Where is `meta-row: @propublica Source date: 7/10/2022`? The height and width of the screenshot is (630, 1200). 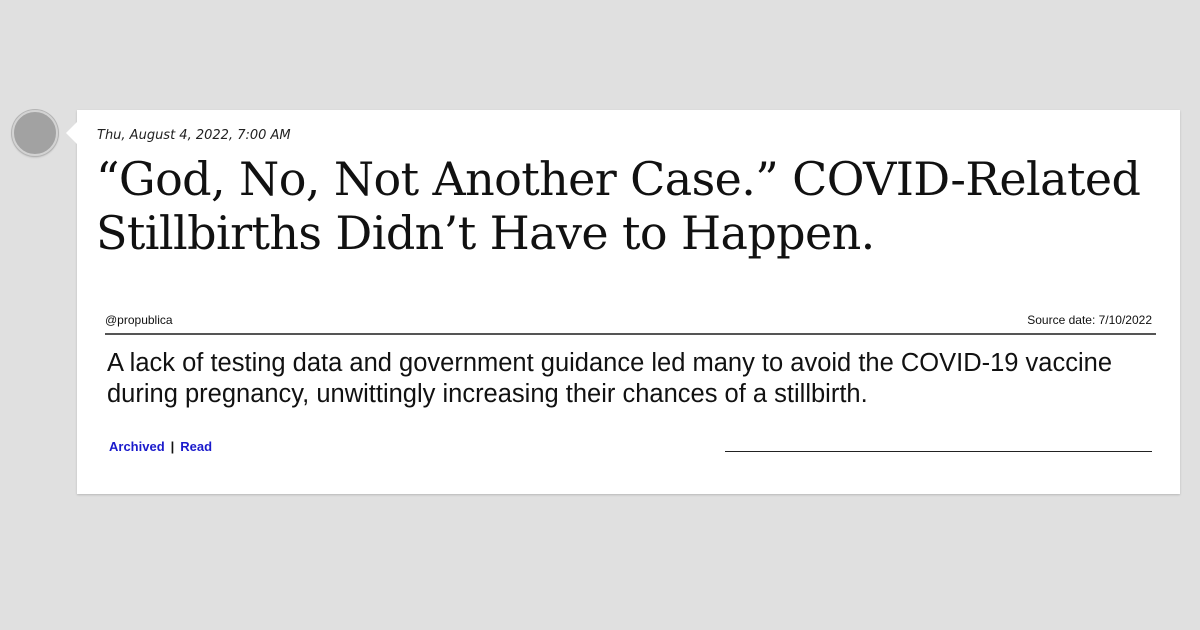
meta-row: @propublica Source date: 7/10/2022 is located at coordinates (628, 323).